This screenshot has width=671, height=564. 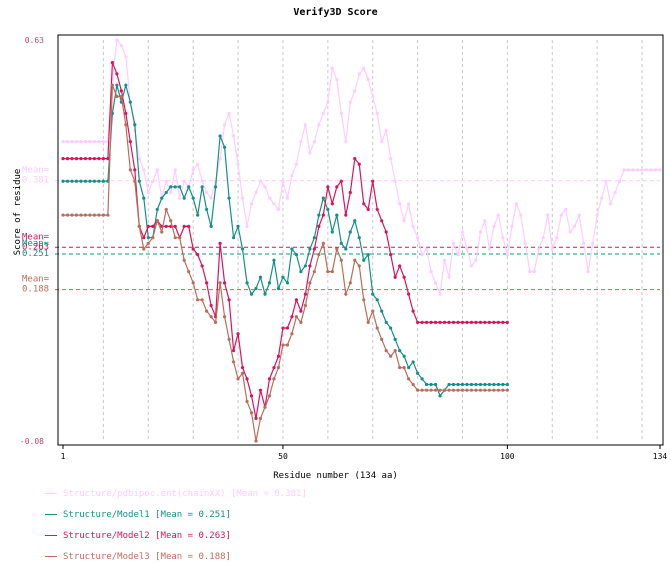 What do you see at coordinates (36, 176) in the screenshot?
I see `mean-label: Mean= 0.381` at bounding box center [36, 176].